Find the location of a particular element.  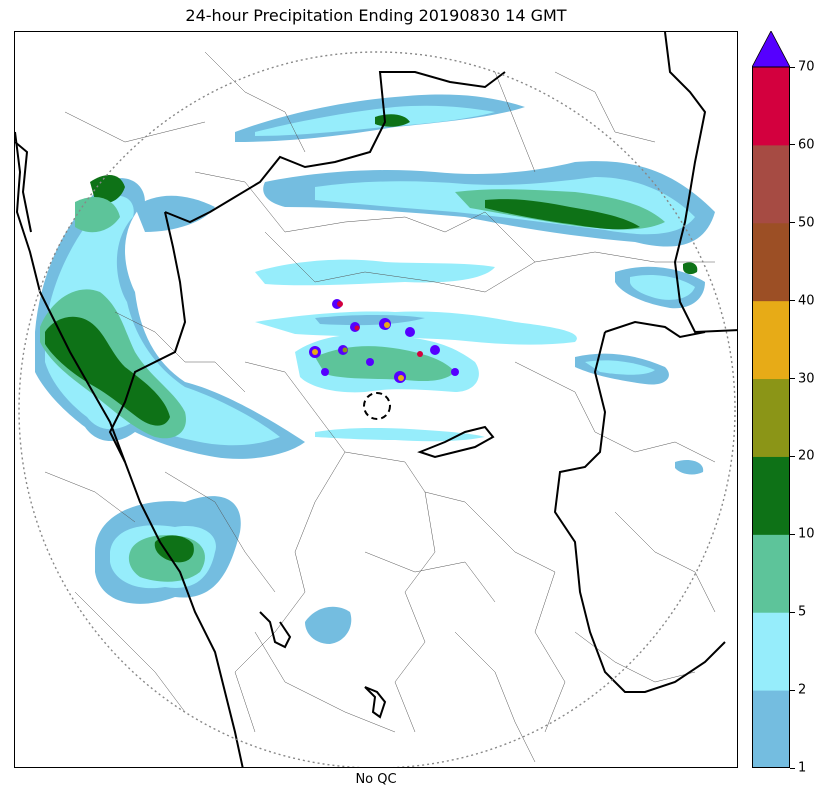

precip-north-patch-blue is located at coordinates (175, 213).